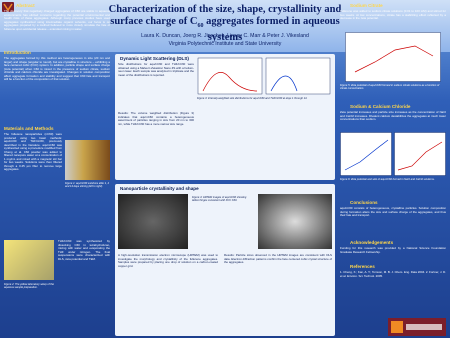  Describe the element at coordinates (366, 5) in the screenshot. I see `section-heading: Sodium Citrate` at that location.